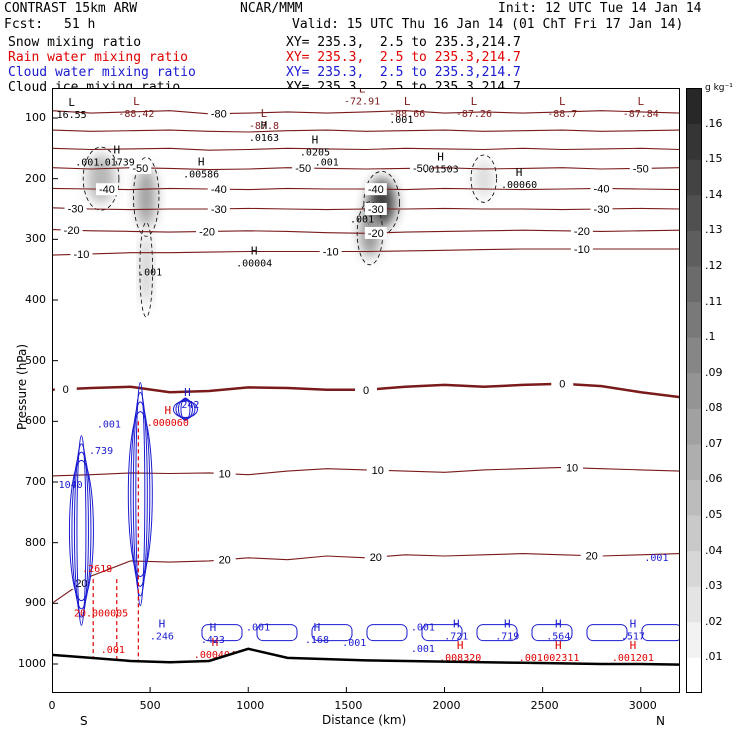 The image size is (740, 740). Describe the element at coordinates (22, 387) in the screenshot. I see `y-axis-label: Pressure (hPa)` at that location.